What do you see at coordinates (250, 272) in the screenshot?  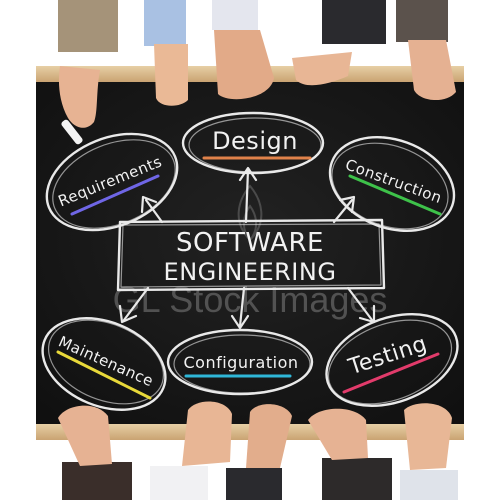 I see `title-line2: ENGINEERING` at bounding box center [250, 272].